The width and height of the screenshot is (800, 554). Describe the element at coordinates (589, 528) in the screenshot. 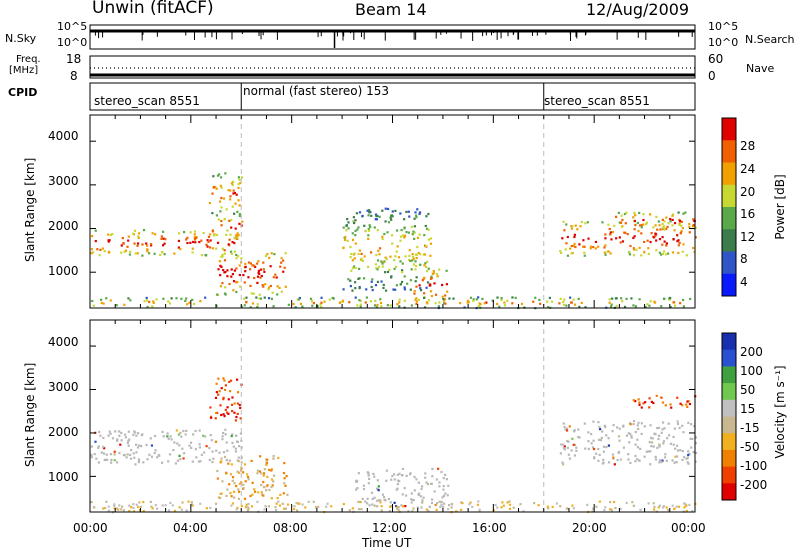

I see `xtick-2000: 20:00` at that location.